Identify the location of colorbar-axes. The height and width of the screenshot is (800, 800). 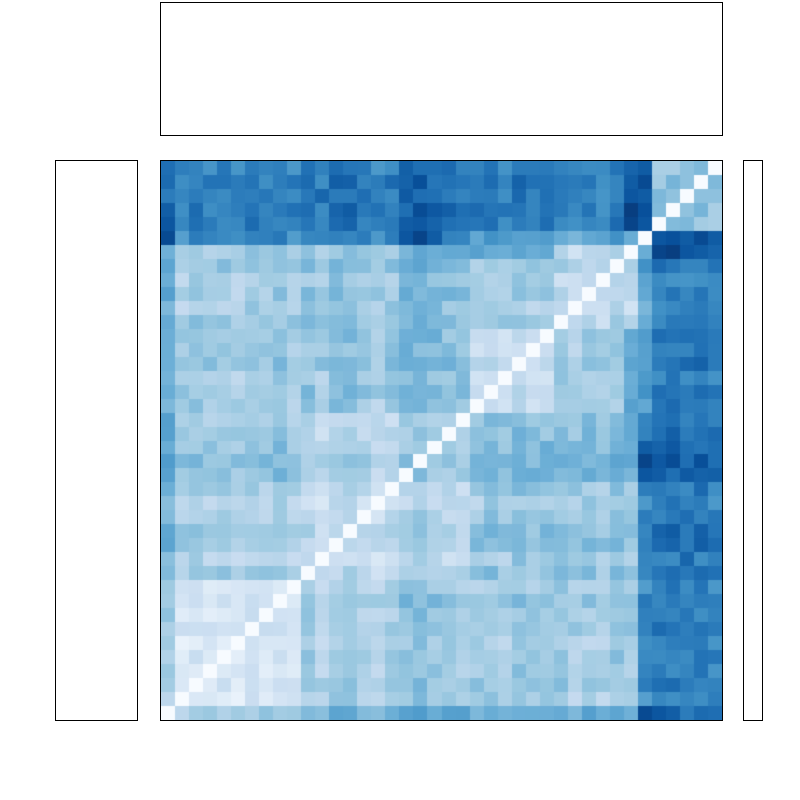
(753, 440).